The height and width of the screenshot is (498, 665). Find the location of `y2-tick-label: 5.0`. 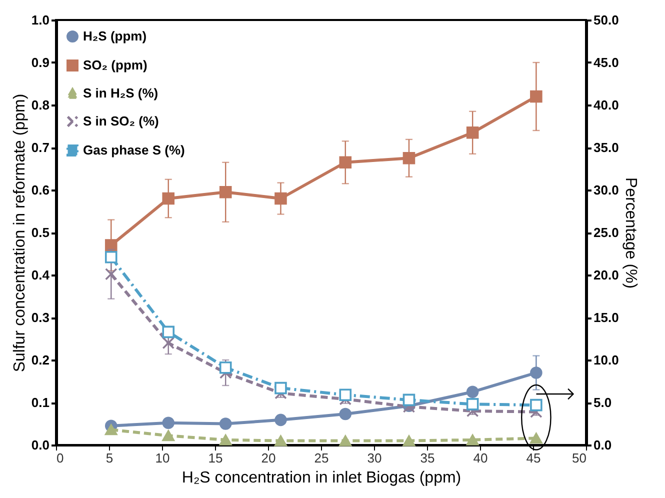

y2-tick-label: 5.0 is located at coordinates (603, 402).